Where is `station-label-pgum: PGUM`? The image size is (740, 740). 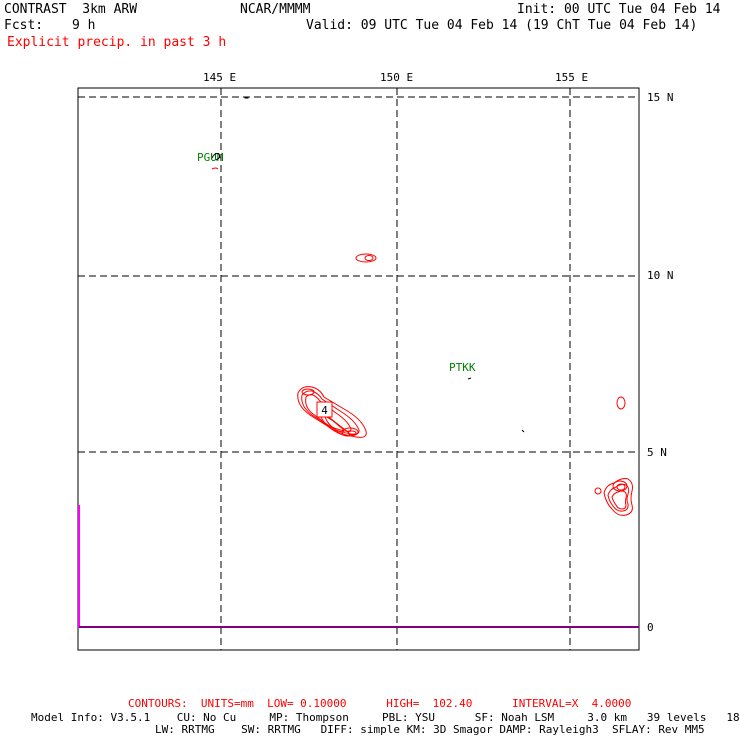
station-label-pgum: PGUM is located at coordinates (210, 157).